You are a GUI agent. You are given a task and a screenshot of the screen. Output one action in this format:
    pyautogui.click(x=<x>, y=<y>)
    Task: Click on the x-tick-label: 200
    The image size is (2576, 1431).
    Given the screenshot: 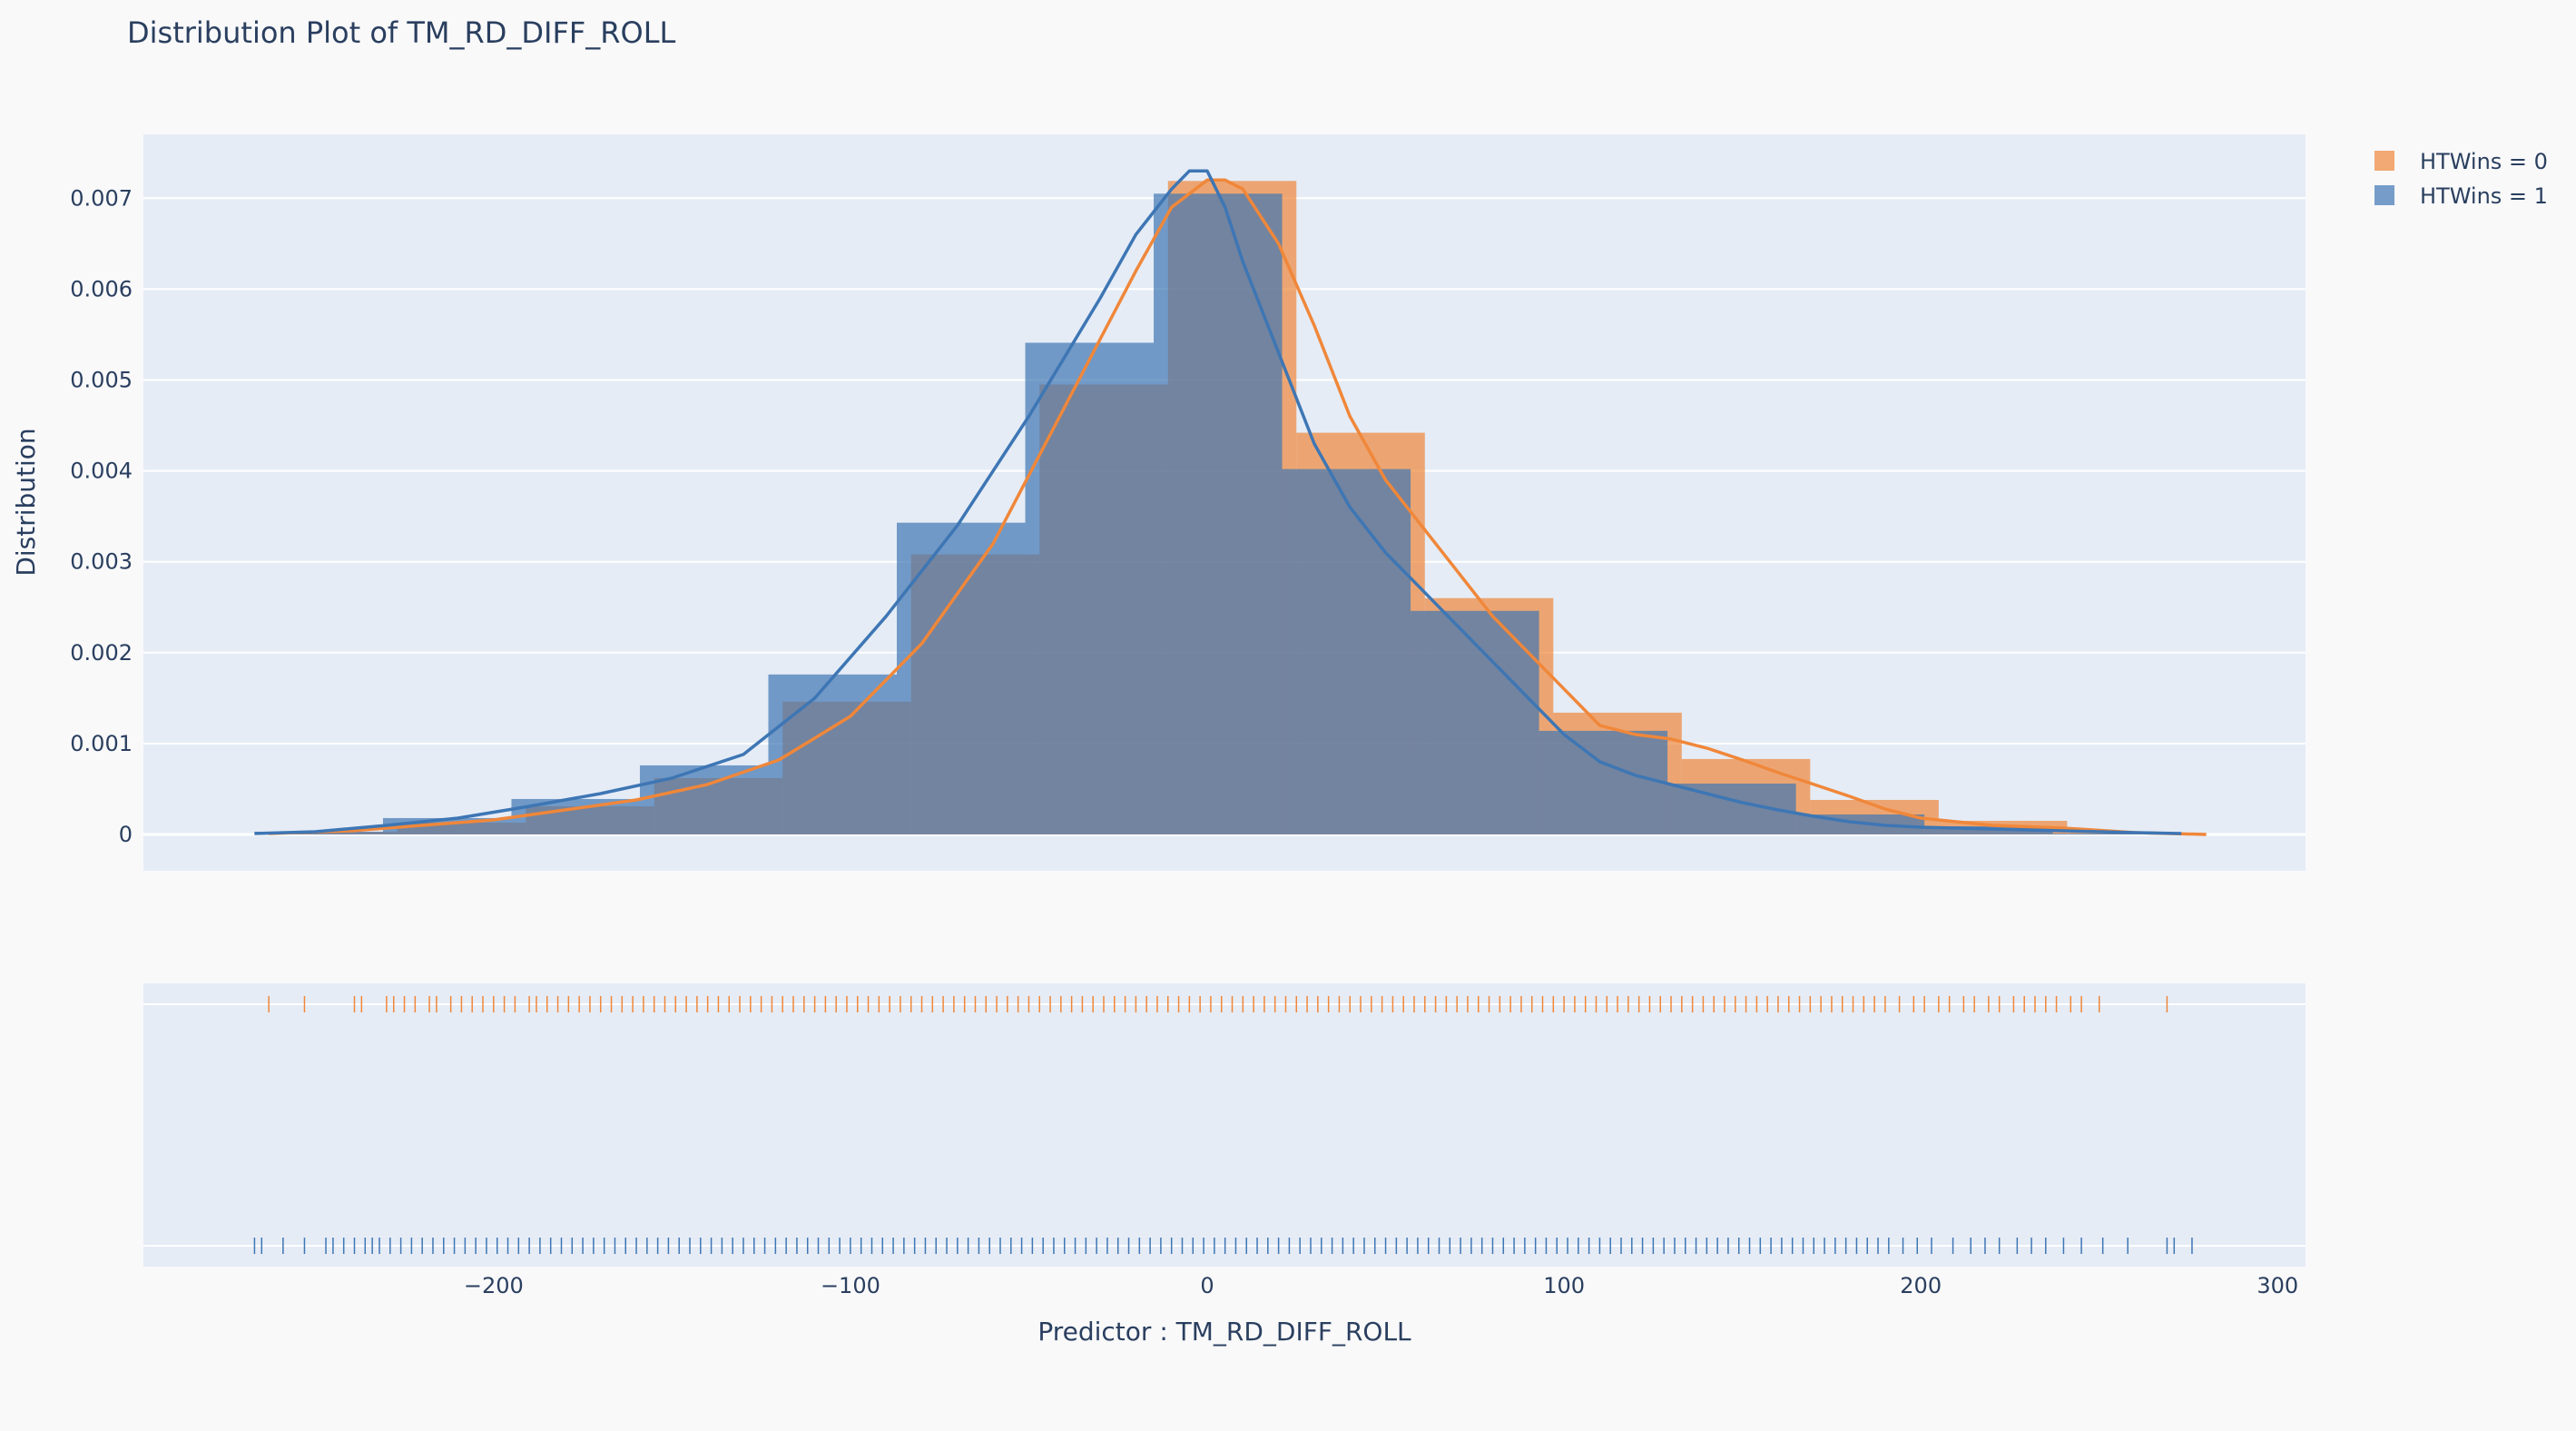 What is the action you would take?
    pyautogui.click(x=1921, y=1286)
    